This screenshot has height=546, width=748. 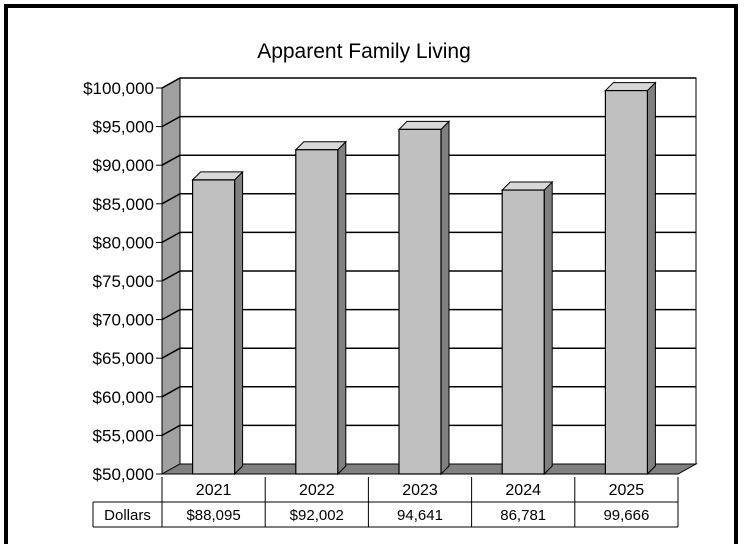 I want to click on y-tick-label: $75,000, so click(x=123, y=281).